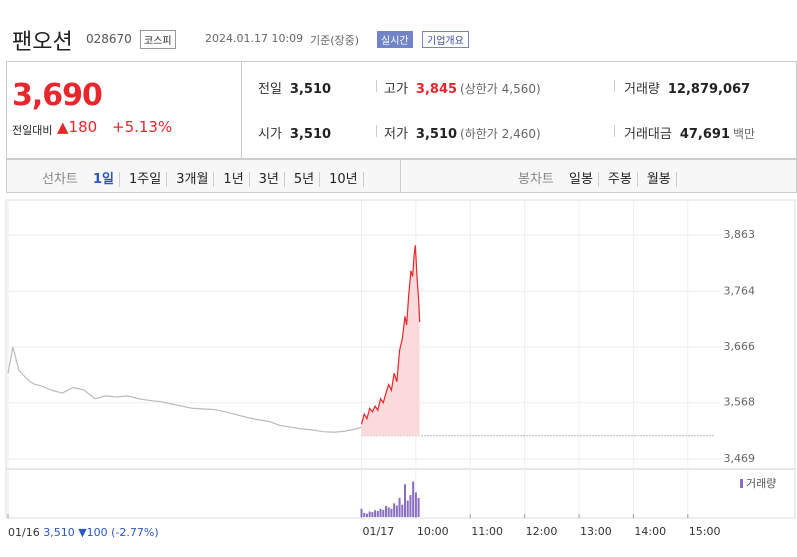  Describe the element at coordinates (741, 483) in the screenshot. I see `legend-swatch` at that location.